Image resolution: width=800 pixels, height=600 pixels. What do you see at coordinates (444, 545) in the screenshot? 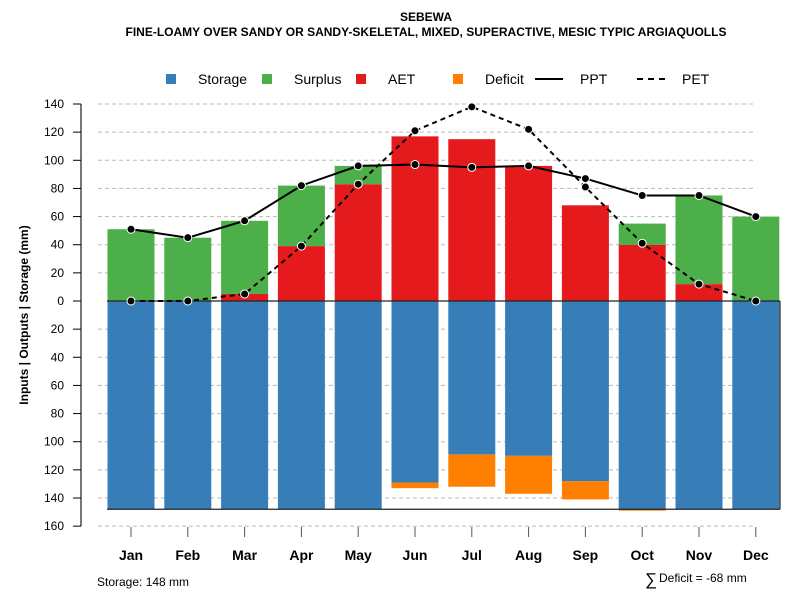
I see `x-axis: Jan Feb Mar Apr May Jun Jul Aug Sep Oct Nov Dec` at bounding box center [444, 545].